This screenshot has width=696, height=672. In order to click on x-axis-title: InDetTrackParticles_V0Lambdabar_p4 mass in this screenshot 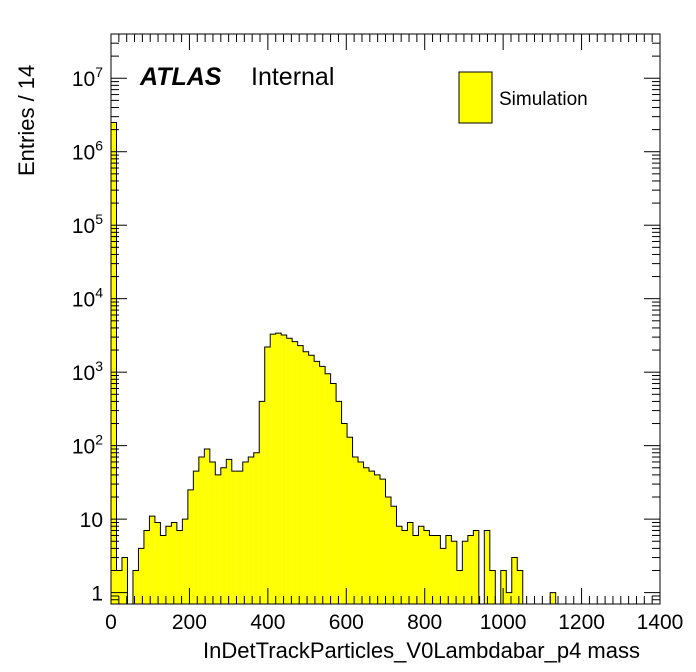, I will do `click(421, 650)`.